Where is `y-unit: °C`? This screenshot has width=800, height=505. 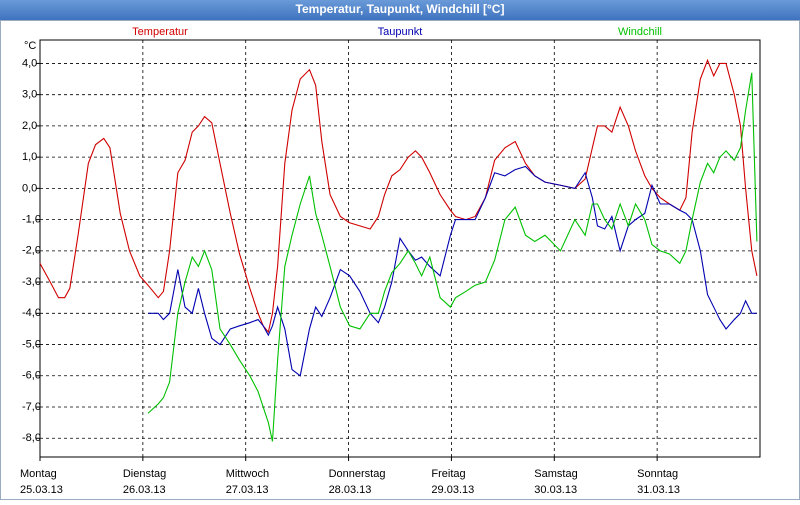 y-unit: °C is located at coordinates (30, 46).